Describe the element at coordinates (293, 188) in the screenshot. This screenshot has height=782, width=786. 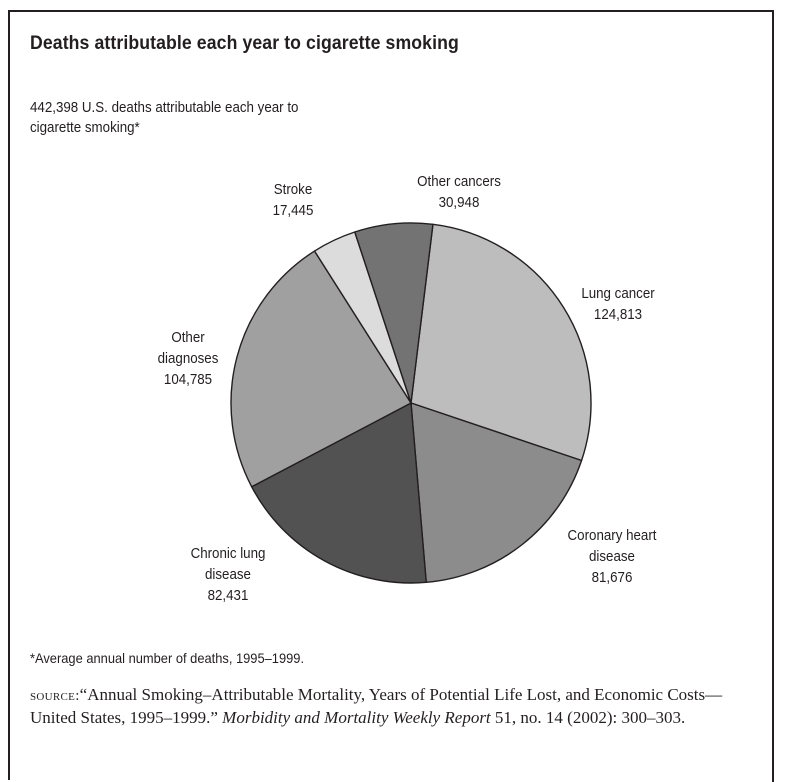
I see `slice-name: Stroke` at that location.